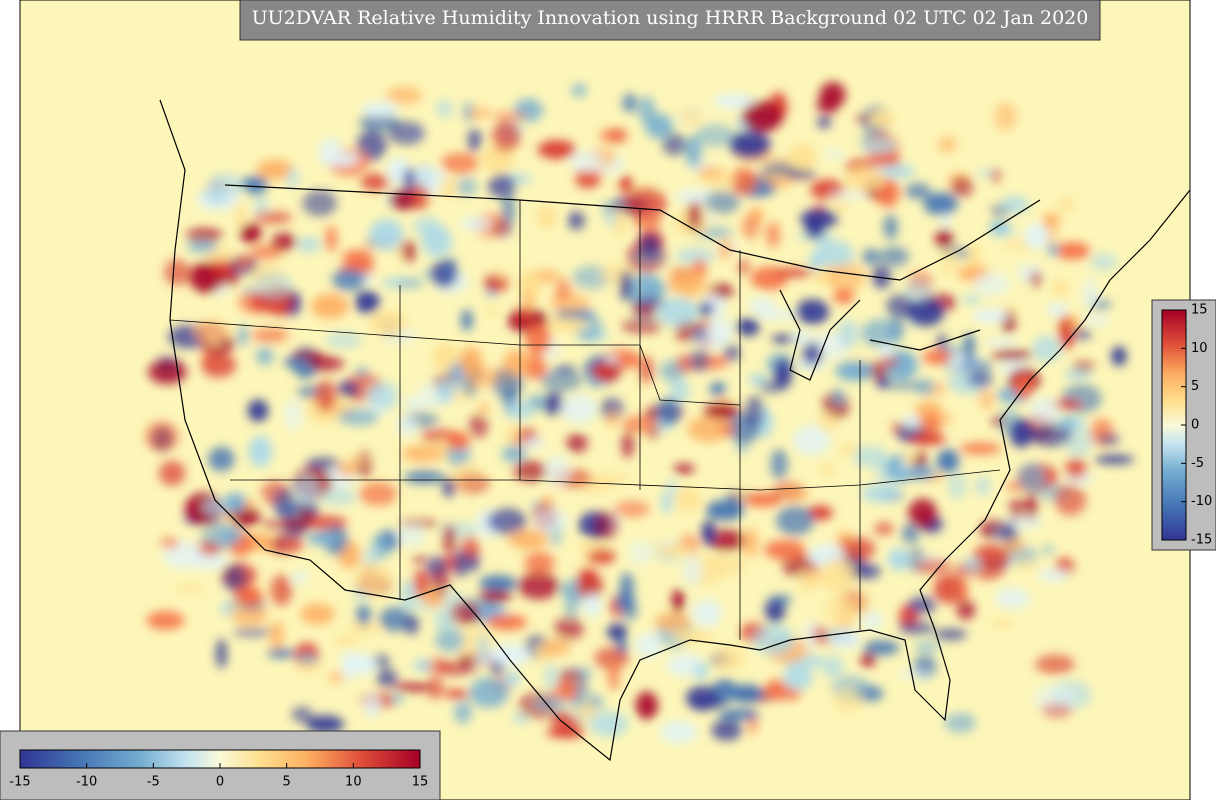 Image resolution: width=1216 pixels, height=800 pixels. What do you see at coordinates (1199, 310) in the screenshot?
I see `tick-label: 15` at bounding box center [1199, 310].